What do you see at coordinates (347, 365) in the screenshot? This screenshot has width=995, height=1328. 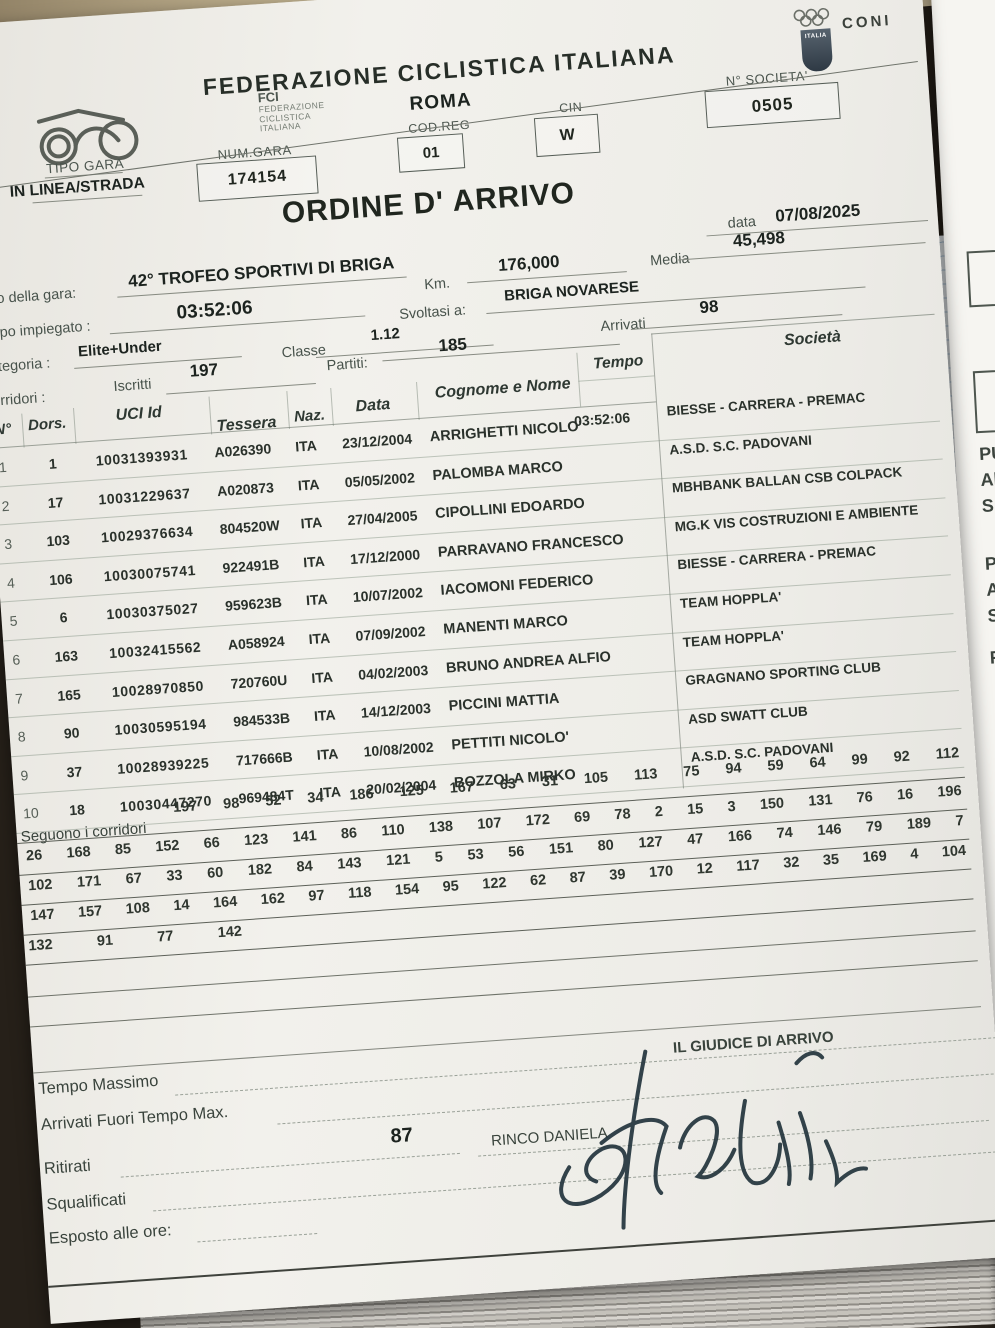 I see `starters-label: Partiti:` at bounding box center [347, 365].